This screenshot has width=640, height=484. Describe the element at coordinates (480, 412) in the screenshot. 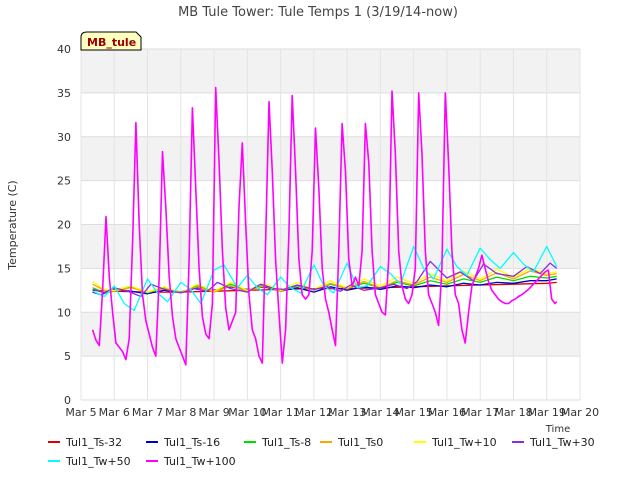

I see `x-tick-mar-17: Mar 17` at that location.